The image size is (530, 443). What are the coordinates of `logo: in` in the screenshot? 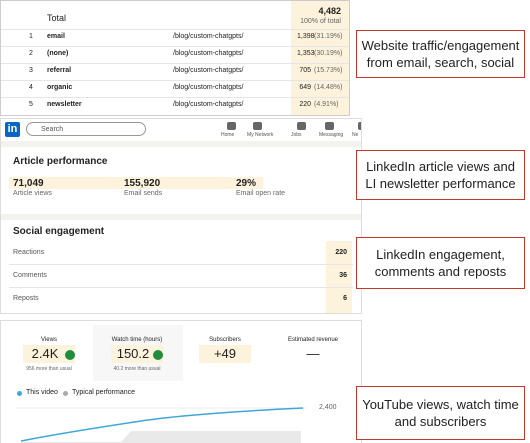 It's located at (12, 129).